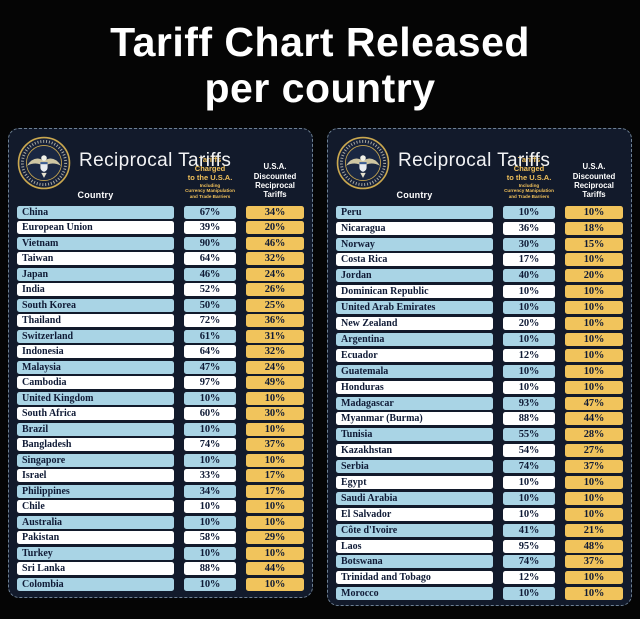  Describe the element at coordinates (210, 212) in the screenshot. I see `charged-value-cell: 67%` at that location.